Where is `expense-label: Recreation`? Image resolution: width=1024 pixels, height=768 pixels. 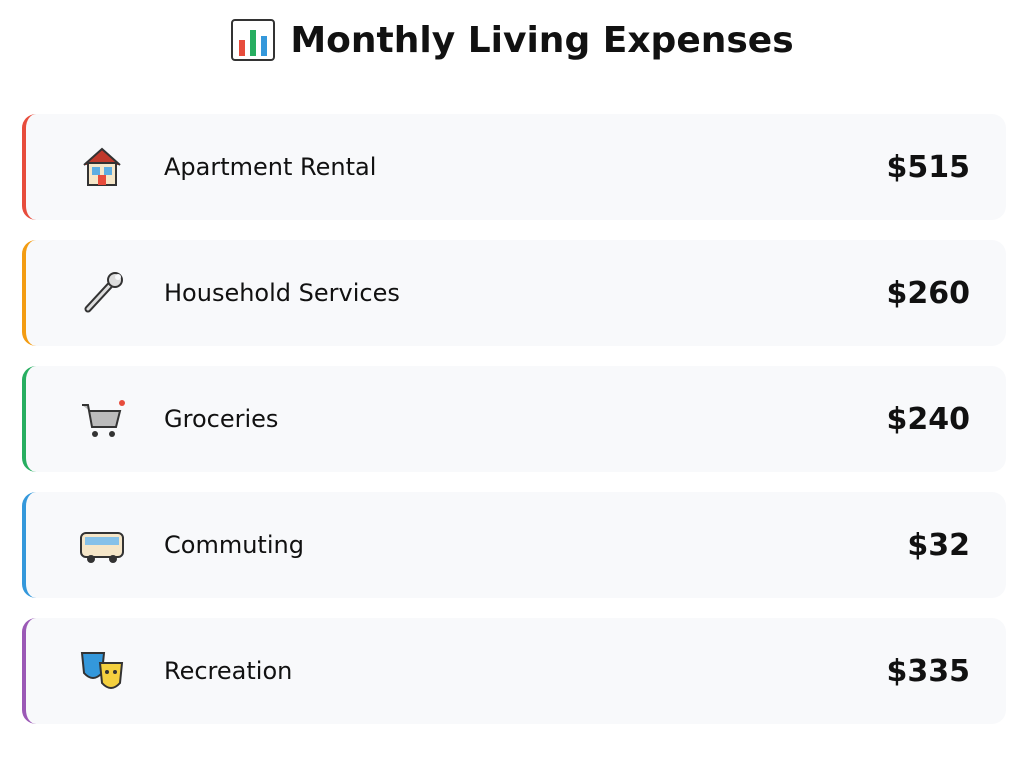 expense-label: Recreation is located at coordinates (228, 671).